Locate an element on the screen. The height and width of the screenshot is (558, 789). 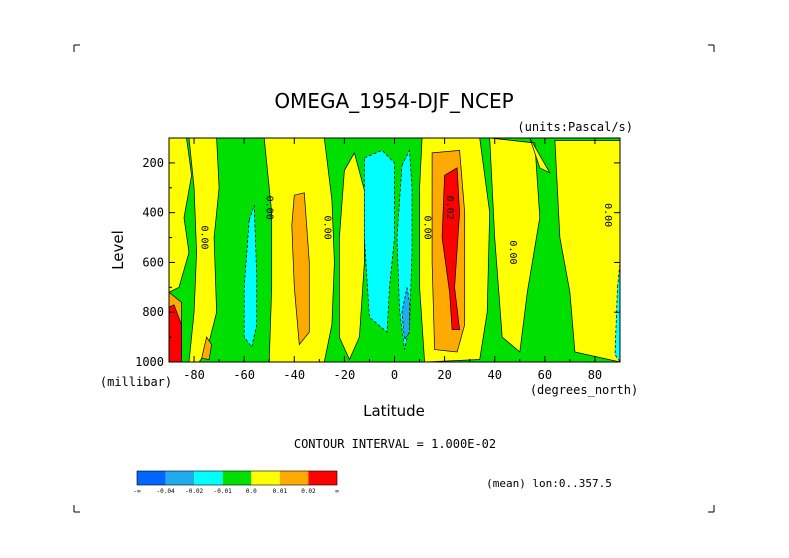
x-tick-label: 20 is located at coordinates (444, 375).